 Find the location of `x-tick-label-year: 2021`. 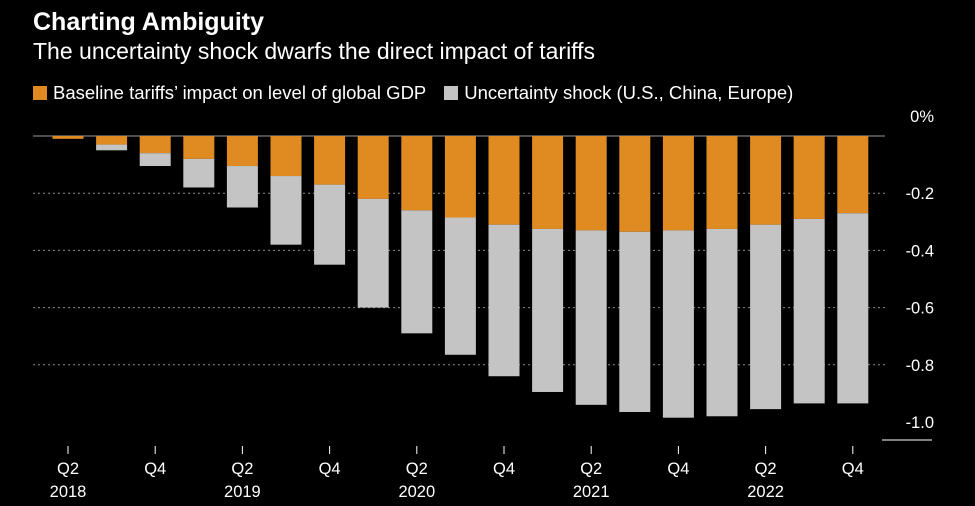

x-tick-label-year: 2021 is located at coordinates (591, 492).